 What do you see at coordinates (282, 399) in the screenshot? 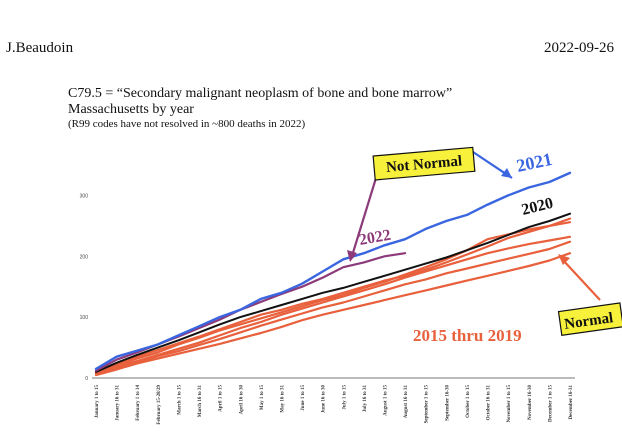
I see `x-tick-label: May 16 to 31` at bounding box center [282, 399].